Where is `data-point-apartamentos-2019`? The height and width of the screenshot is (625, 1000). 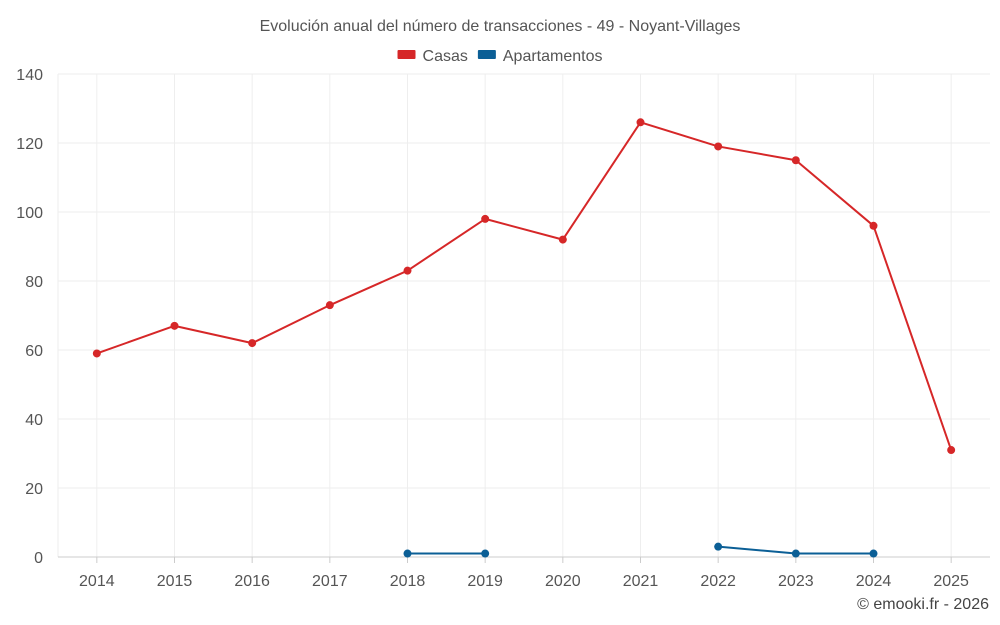
data-point-apartamentos-2019 is located at coordinates (485, 553).